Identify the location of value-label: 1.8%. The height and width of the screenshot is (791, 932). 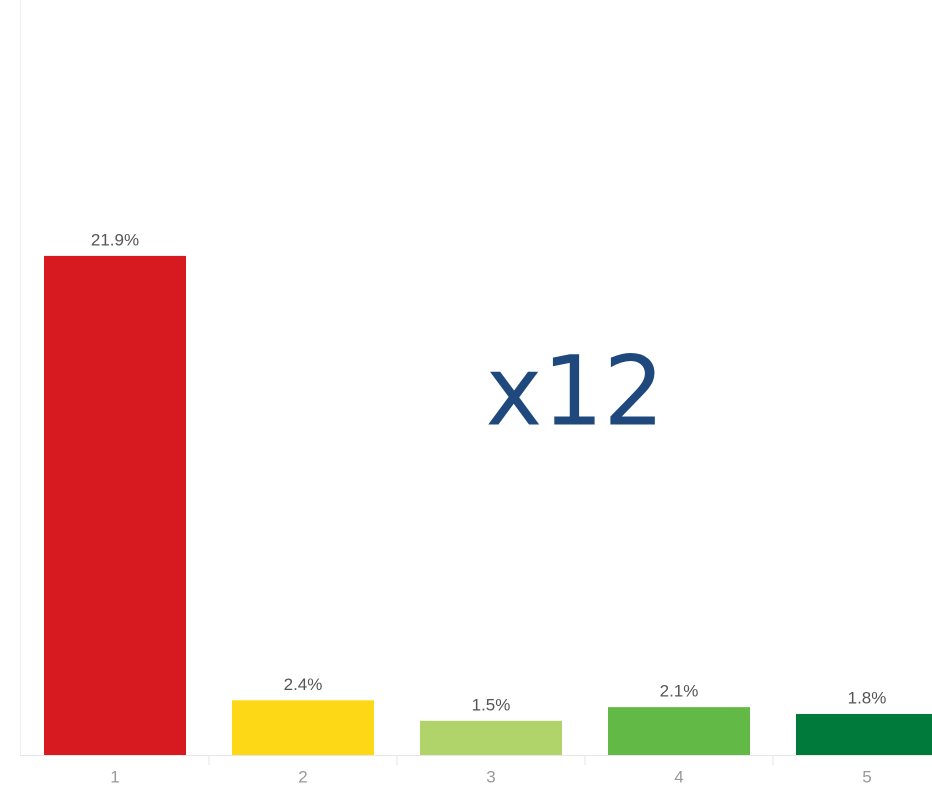
(867, 697).